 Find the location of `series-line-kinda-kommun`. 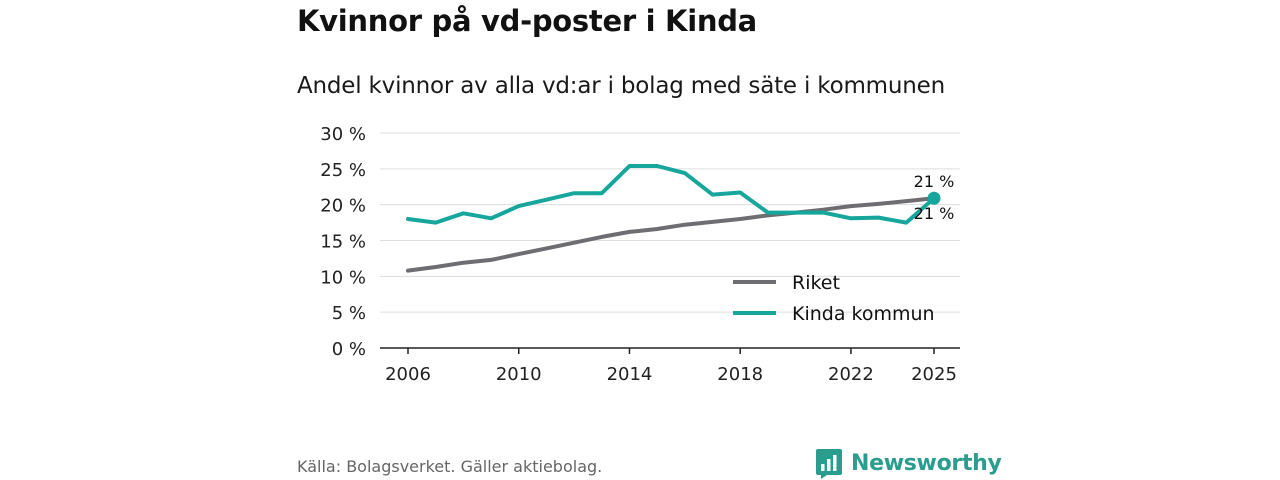

series-line-kinda-kommun is located at coordinates (671, 194).